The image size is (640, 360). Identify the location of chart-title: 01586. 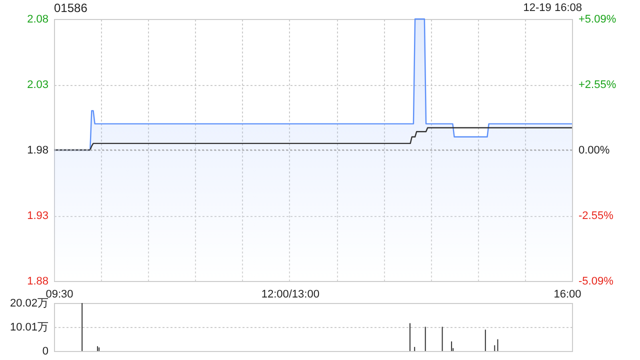
(71, 8).